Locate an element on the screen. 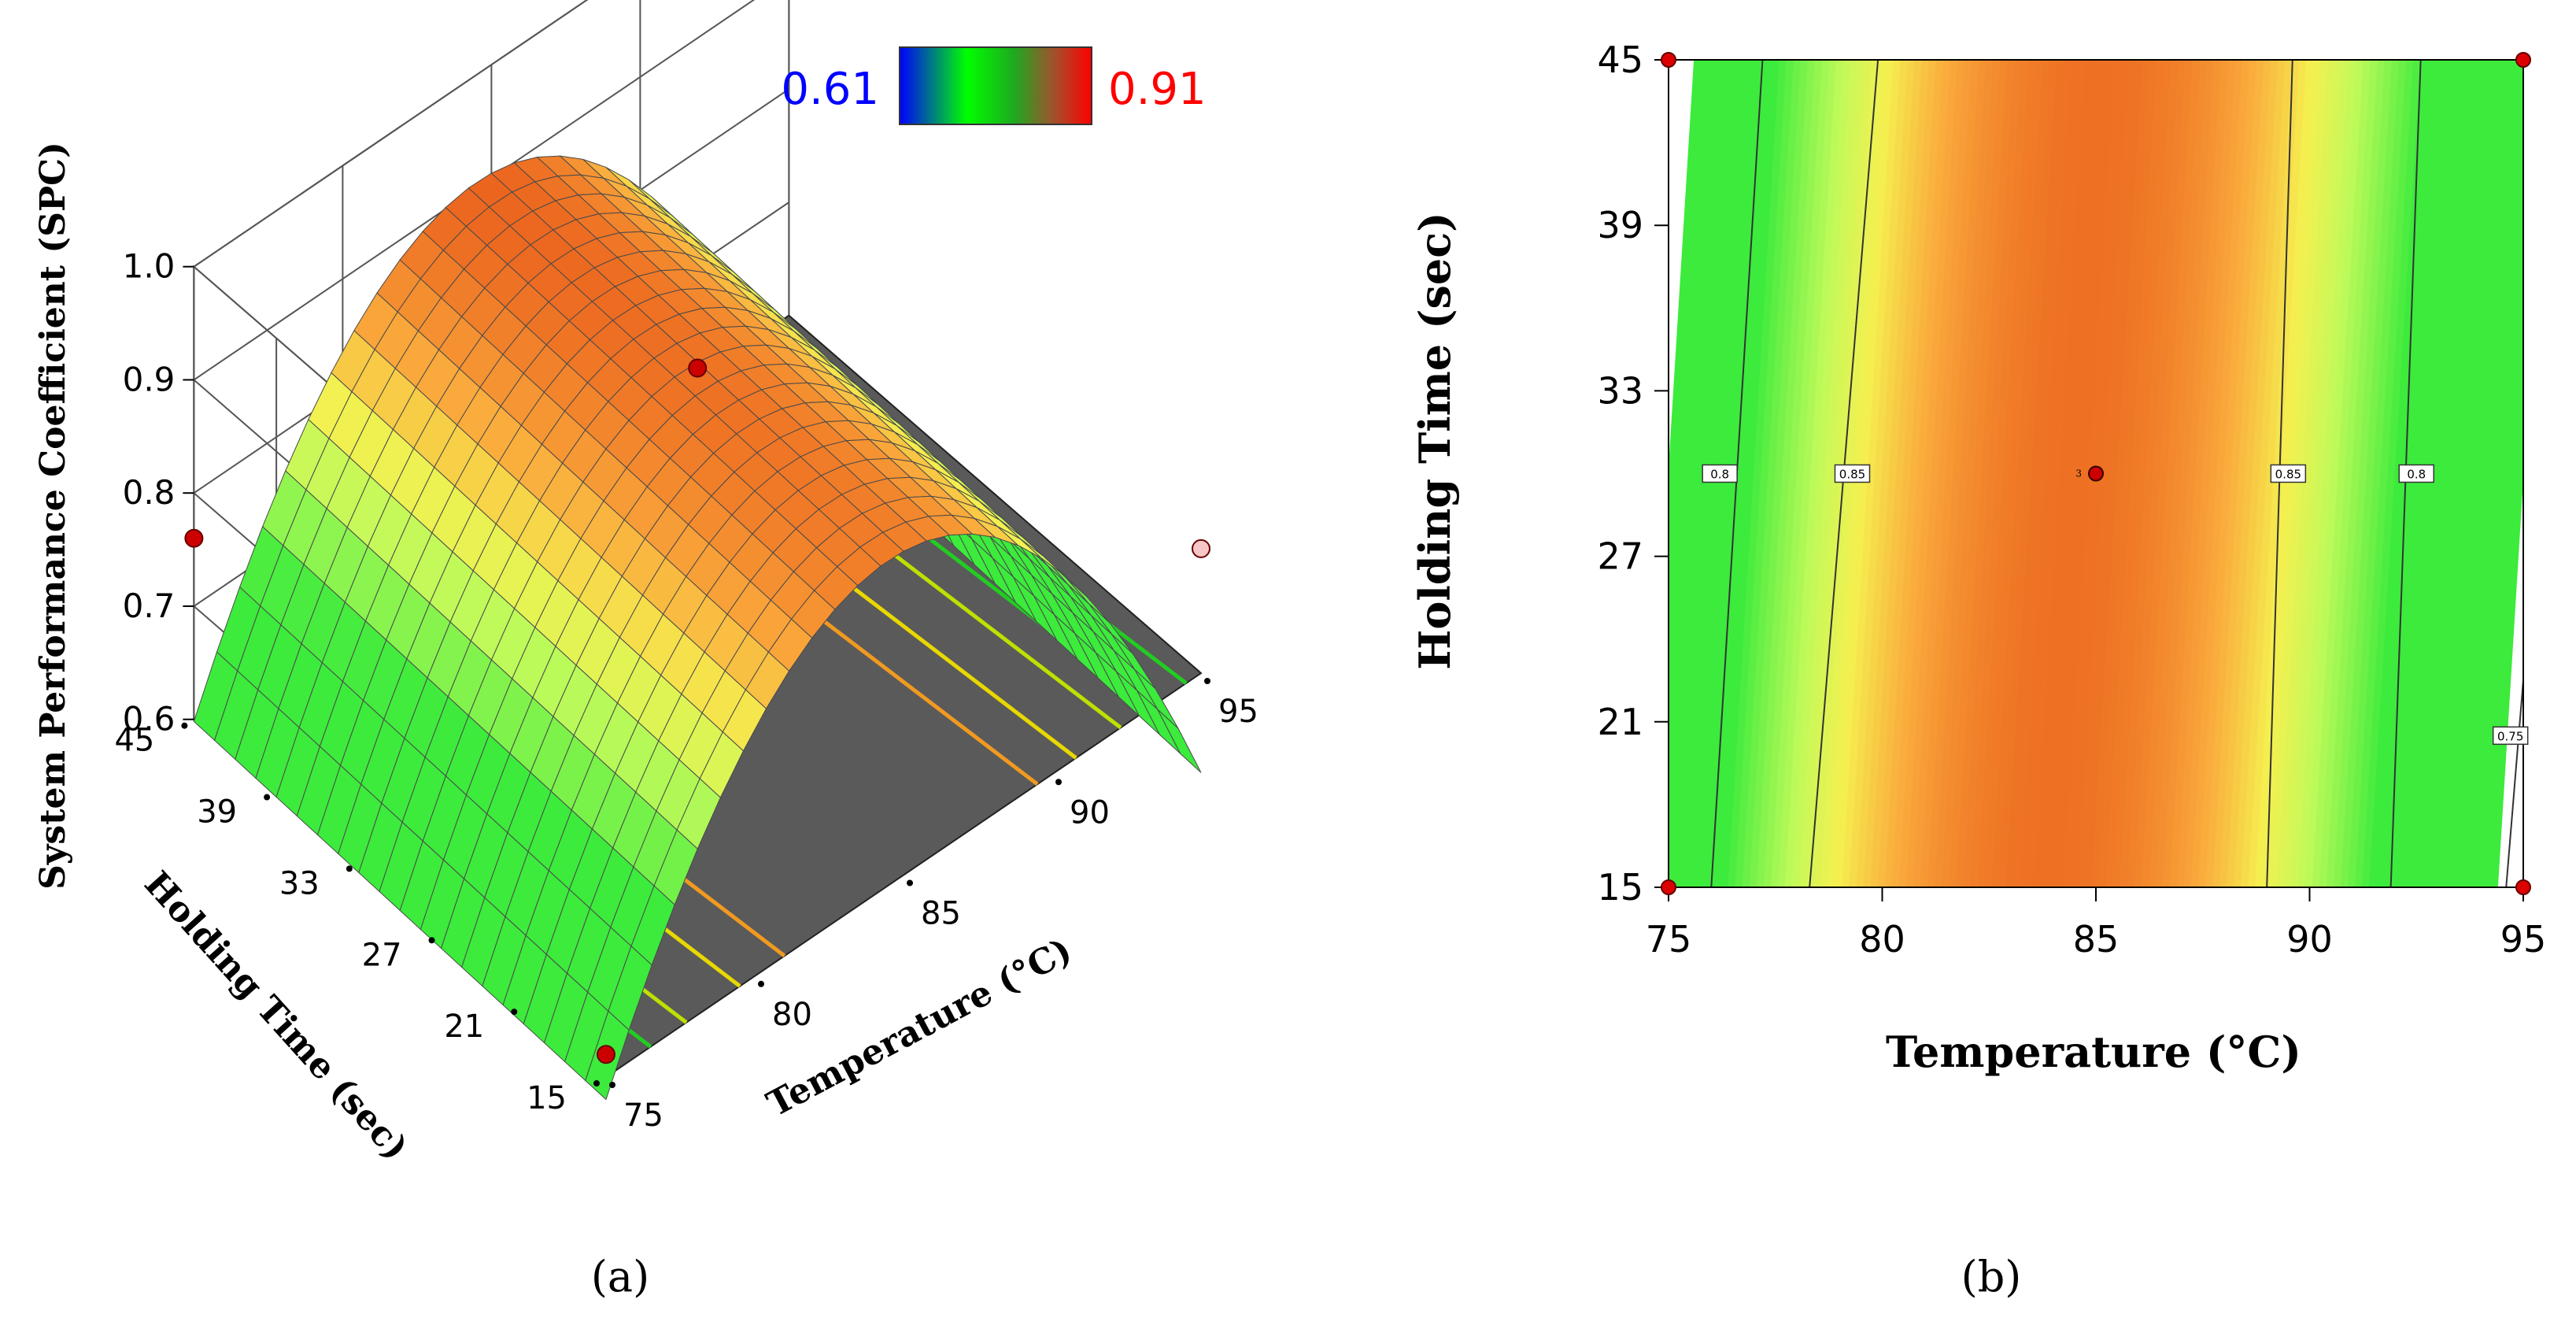 The image size is (2576, 1340). contour-y-tick-label: 27 is located at coordinates (1620, 556).